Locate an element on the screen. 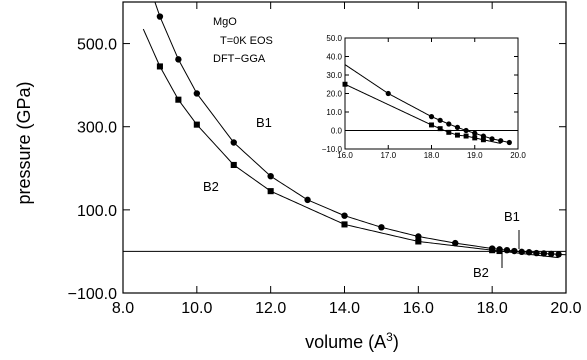  label-b1-lower: B1 is located at coordinates (512, 216).